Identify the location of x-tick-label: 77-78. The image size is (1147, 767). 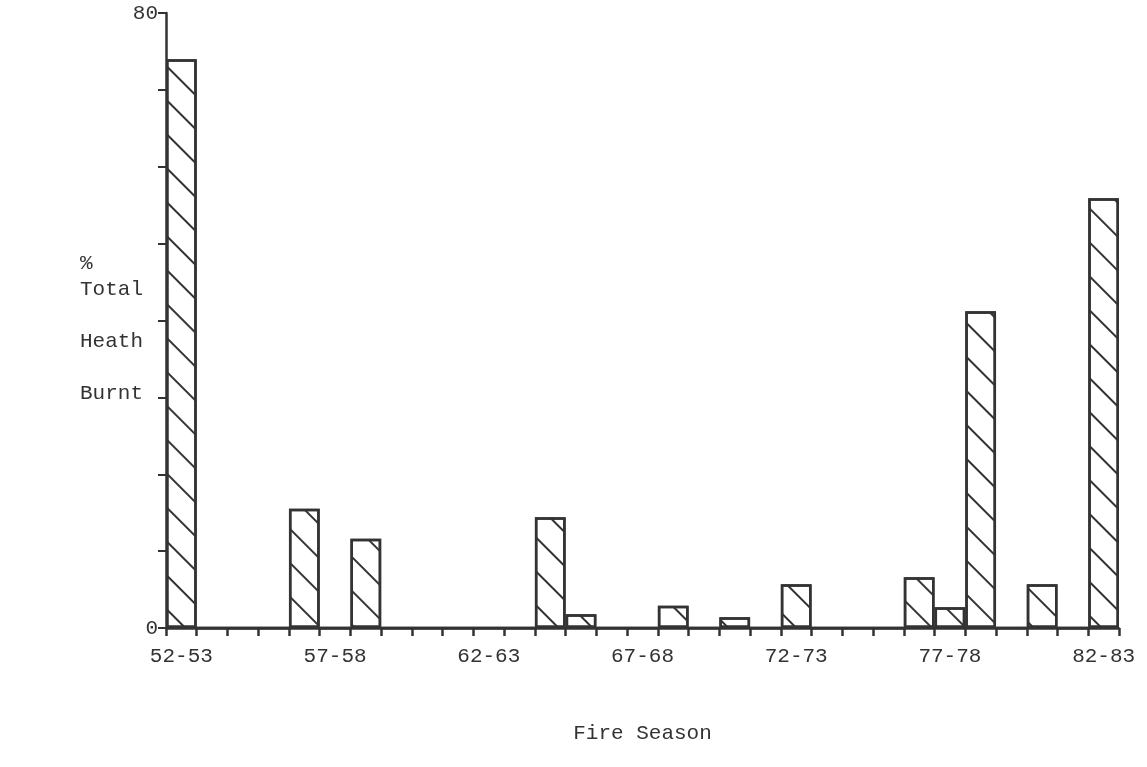
(950, 656).